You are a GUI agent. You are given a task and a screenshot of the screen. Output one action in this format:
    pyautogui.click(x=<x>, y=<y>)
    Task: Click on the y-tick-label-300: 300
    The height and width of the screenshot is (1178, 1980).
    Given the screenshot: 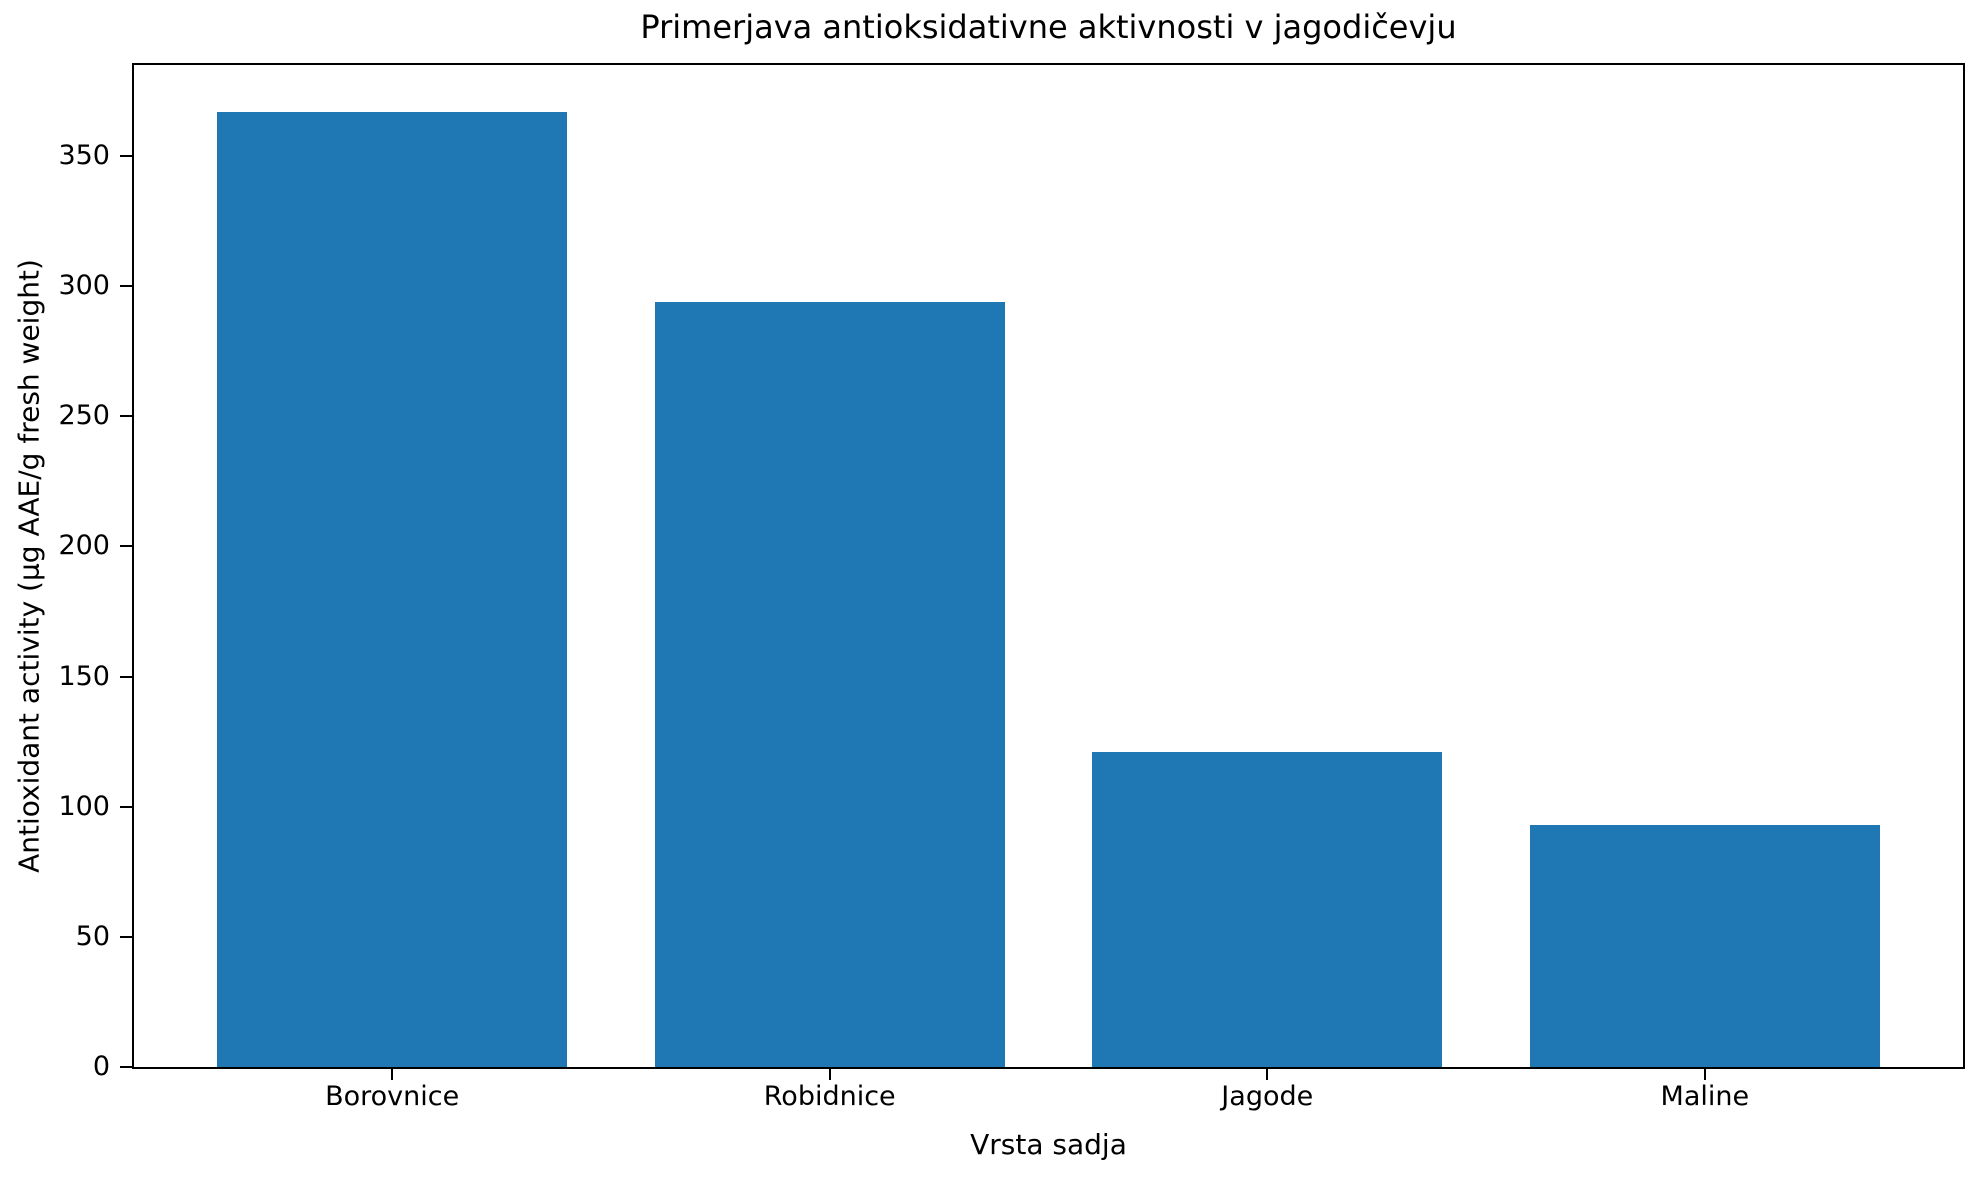 What is the action you would take?
    pyautogui.click(x=84, y=286)
    